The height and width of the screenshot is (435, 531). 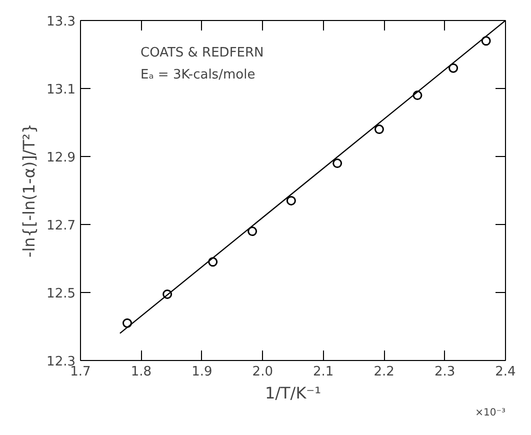 What do you see at coordinates (293, 393) in the screenshot?
I see `x-axis-title: 1/T/K⁻¹` at bounding box center [293, 393].